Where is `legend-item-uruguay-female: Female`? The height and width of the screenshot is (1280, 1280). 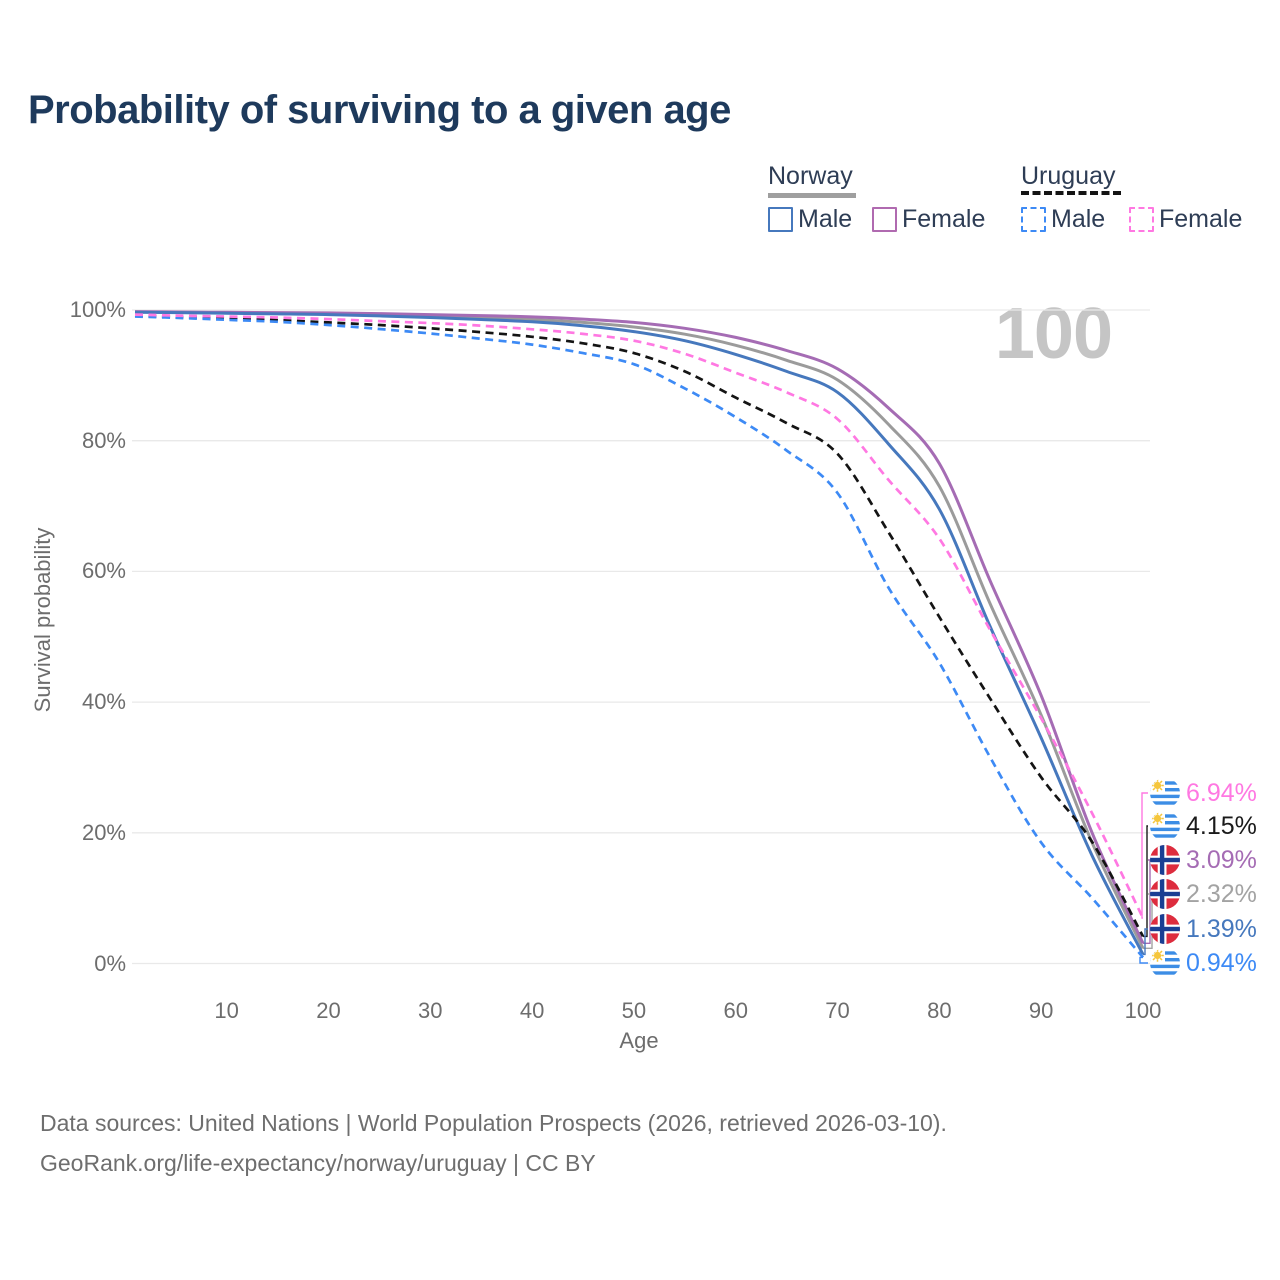 legend-item-uruguay-female: Female is located at coordinates (1185, 219).